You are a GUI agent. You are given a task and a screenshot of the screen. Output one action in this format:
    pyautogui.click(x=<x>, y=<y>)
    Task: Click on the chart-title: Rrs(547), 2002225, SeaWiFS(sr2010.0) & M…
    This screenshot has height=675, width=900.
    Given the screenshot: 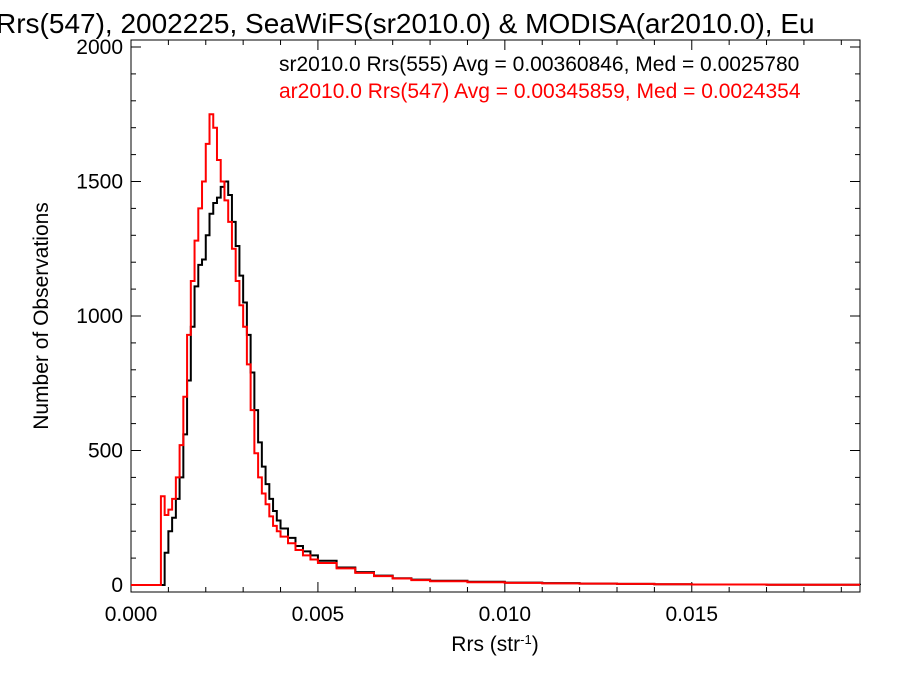 What is the action you would take?
    pyautogui.click(x=407, y=23)
    